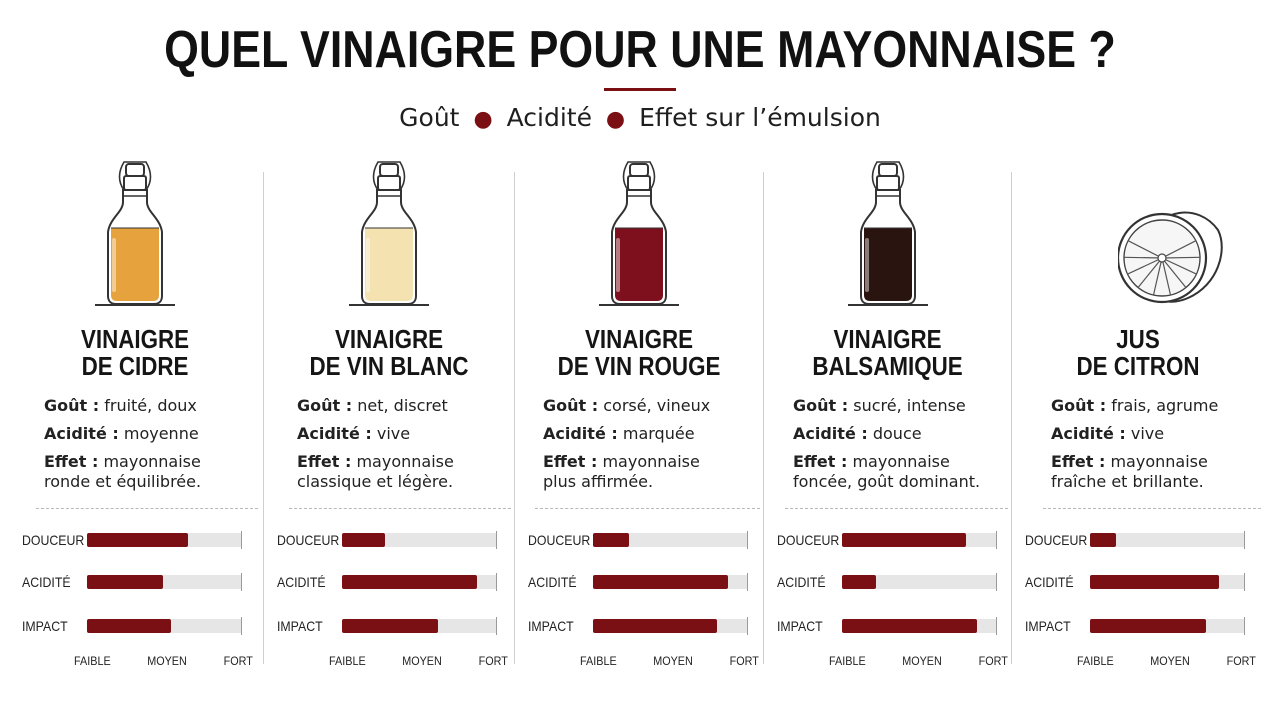  Describe the element at coordinates (626, 472) in the screenshot. I see `effet-line: Effet : mayonnaise plus affirmée.` at that location.